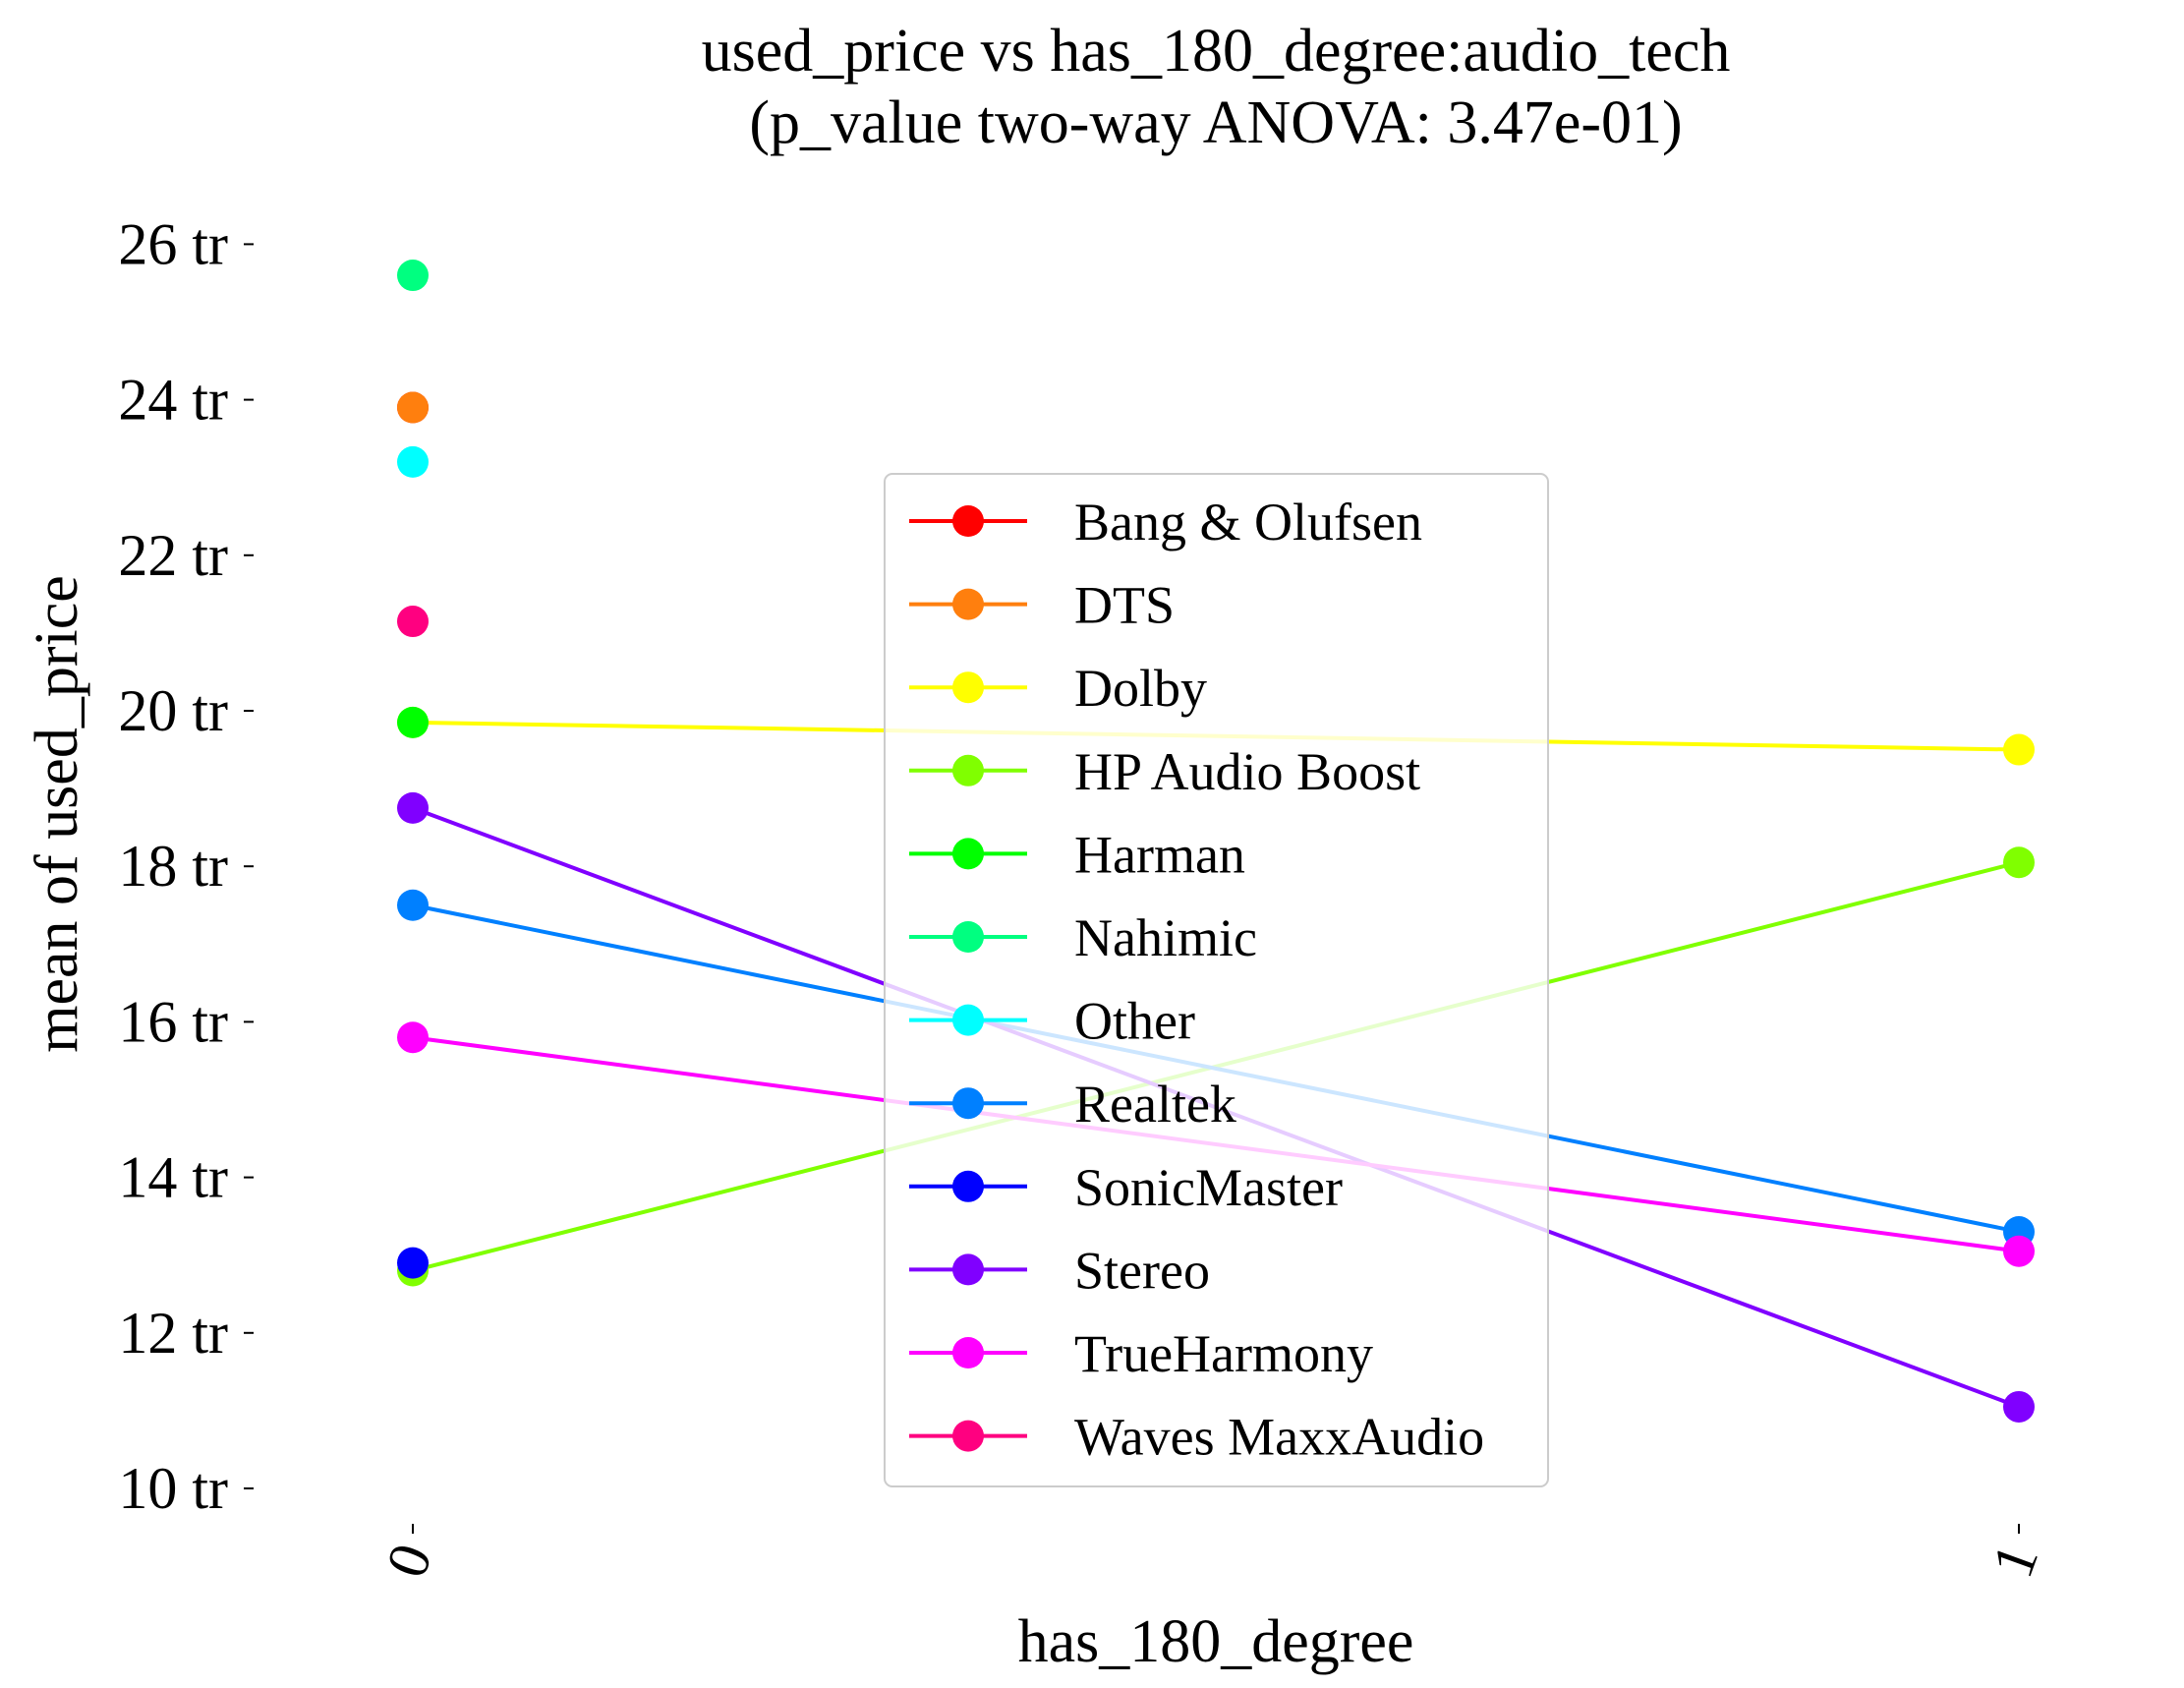 Image resolution: width=2184 pixels, height=1688 pixels. What do you see at coordinates (413, 1263) in the screenshot?
I see `series-point-sonicmaster` at bounding box center [413, 1263].